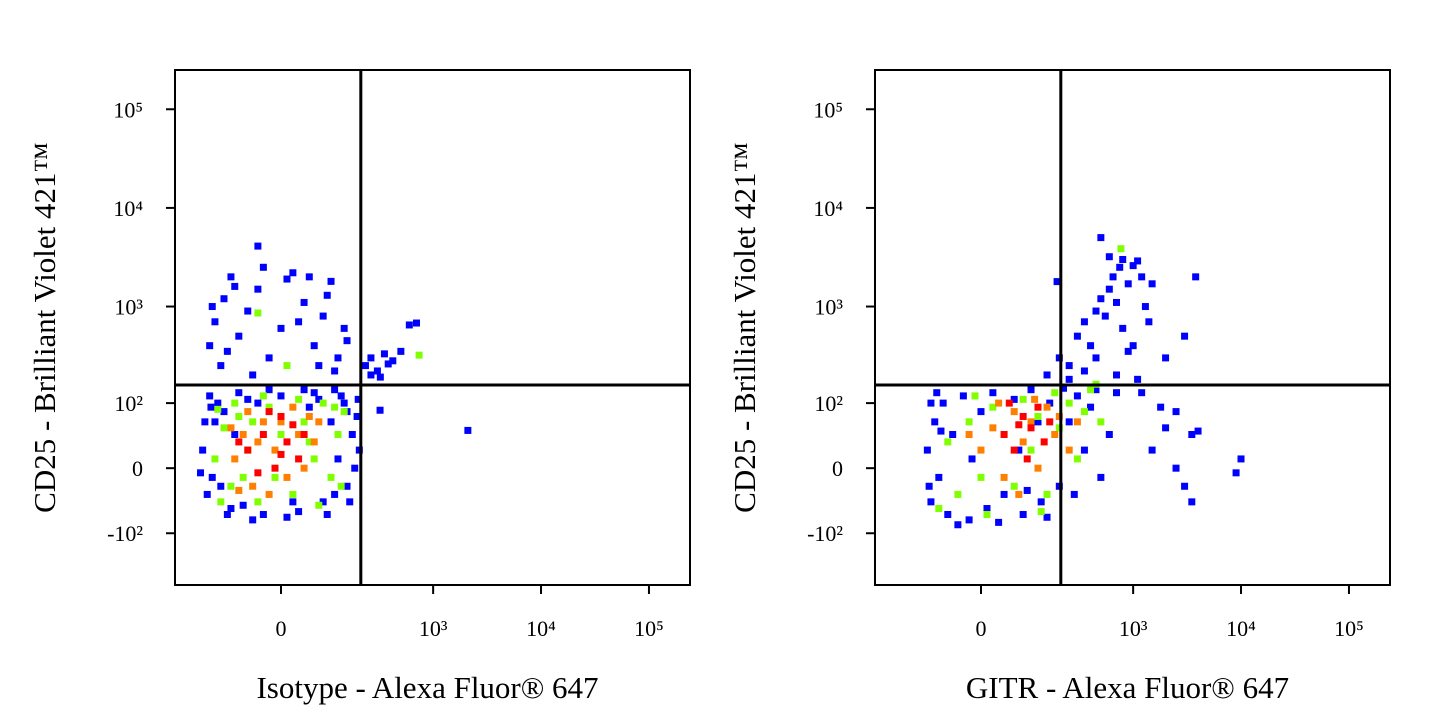  What do you see at coordinates (44, 327) in the screenshot?
I see `y-axis-label: CD25 - Brilliant Violet 421™` at bounding box center [44, 327].